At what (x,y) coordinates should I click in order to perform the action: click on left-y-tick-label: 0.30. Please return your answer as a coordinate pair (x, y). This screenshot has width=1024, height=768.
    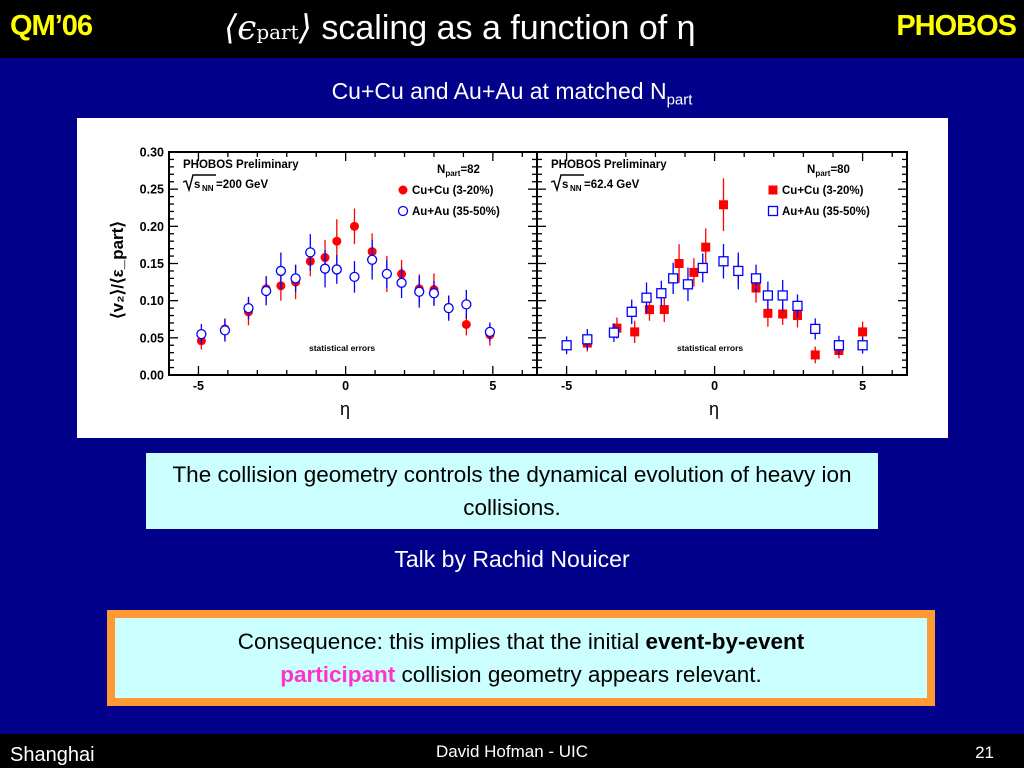
    Looking at the image, I should click on (152, 153).